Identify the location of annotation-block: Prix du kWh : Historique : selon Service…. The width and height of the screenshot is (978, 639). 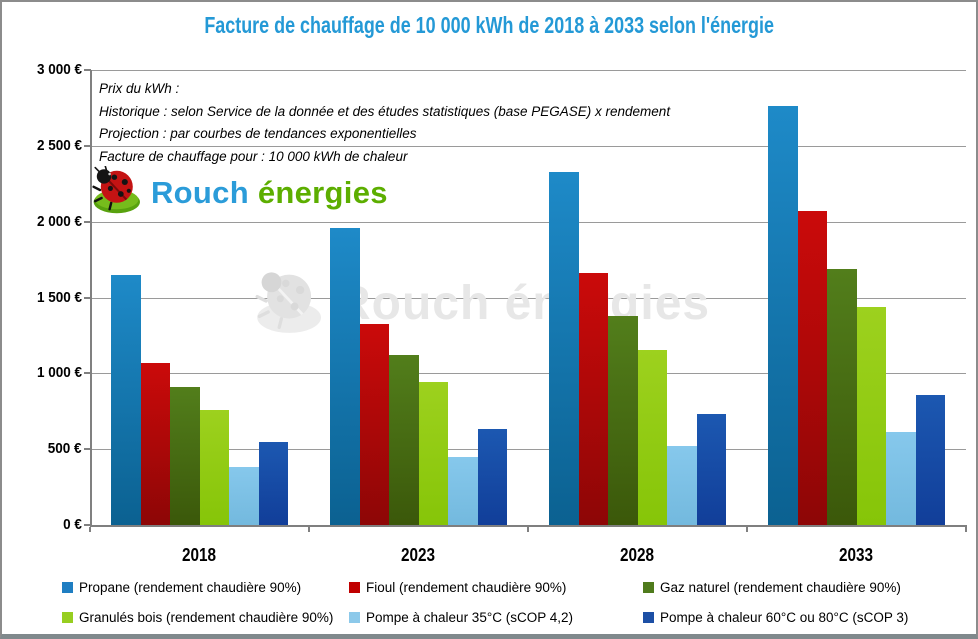
(384, 123).